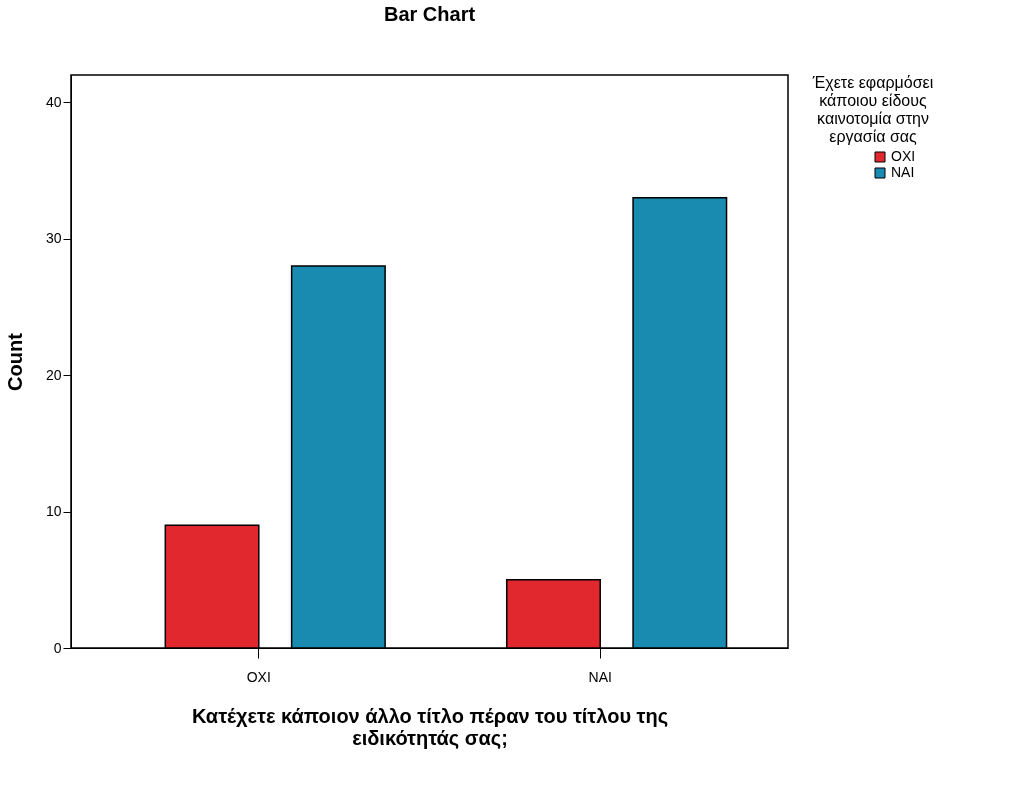 This screenshot has width=1035, height=794. I want to click on y-tick-label: 30, so click(53, 238).